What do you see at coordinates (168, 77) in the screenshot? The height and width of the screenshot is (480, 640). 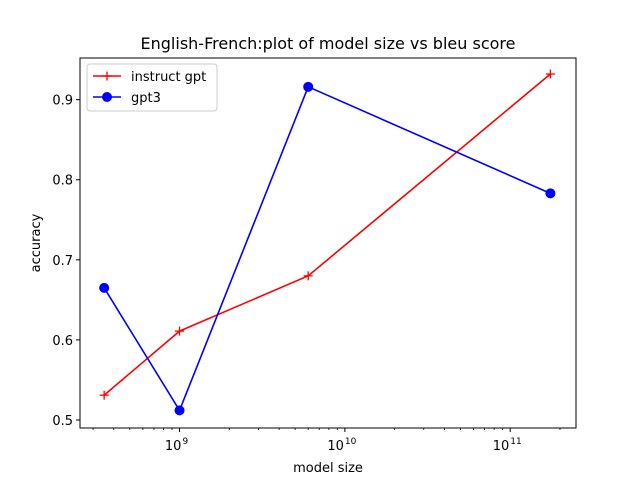 I see `legend-label-instruct-gpt: instruct gpt` at bounding box center [168, 77].